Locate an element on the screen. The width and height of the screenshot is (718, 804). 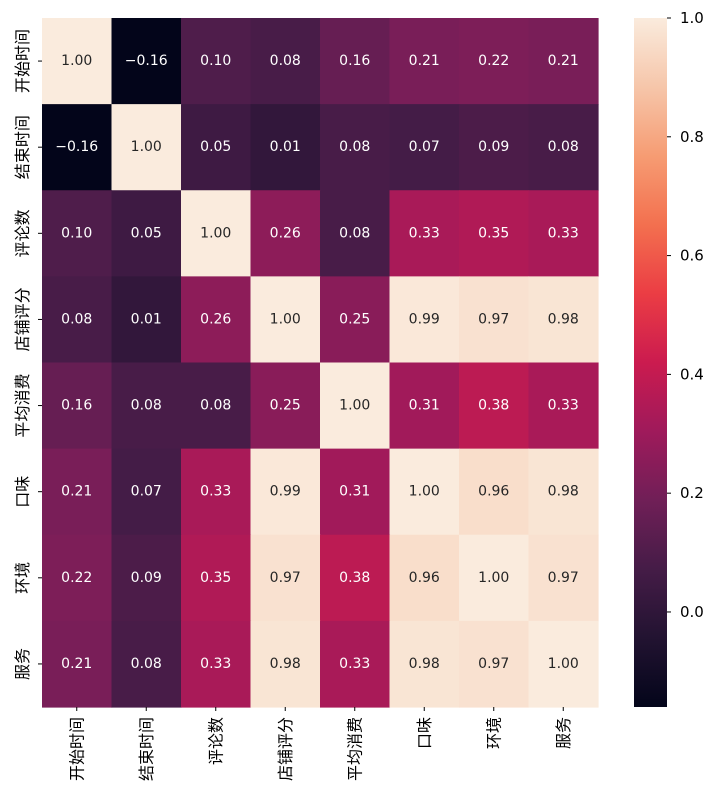
cell-value-r3-c2: 0.26 is located at coordinates (215, 319).